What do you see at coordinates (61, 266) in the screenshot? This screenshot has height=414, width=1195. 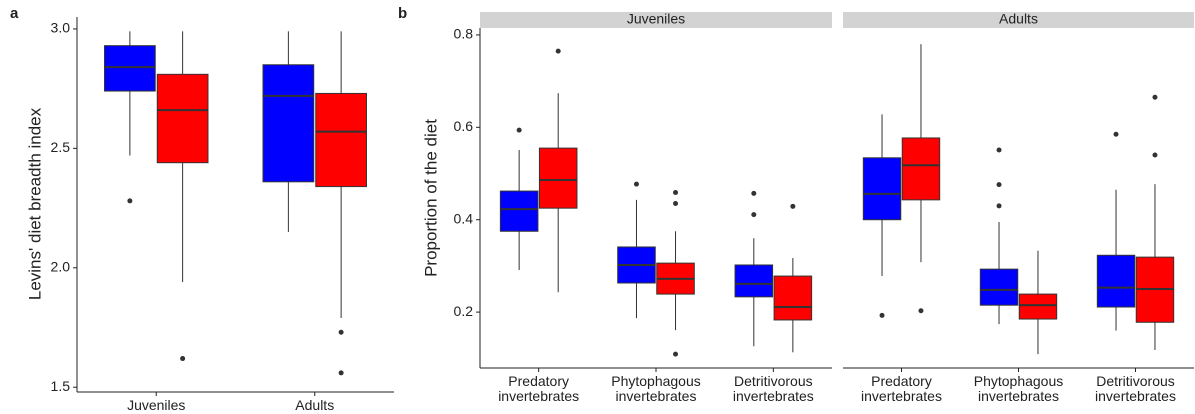 I see `y-tick-label: 2.0` at bounding box center [61, 266].